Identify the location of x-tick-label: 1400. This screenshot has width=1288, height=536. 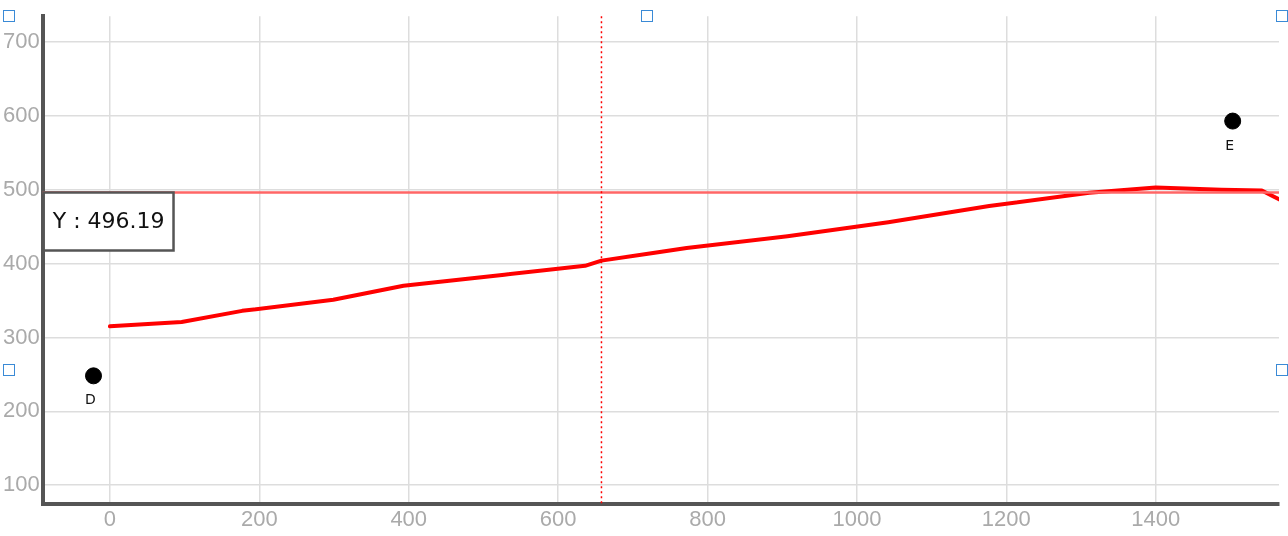
(1156, 518).